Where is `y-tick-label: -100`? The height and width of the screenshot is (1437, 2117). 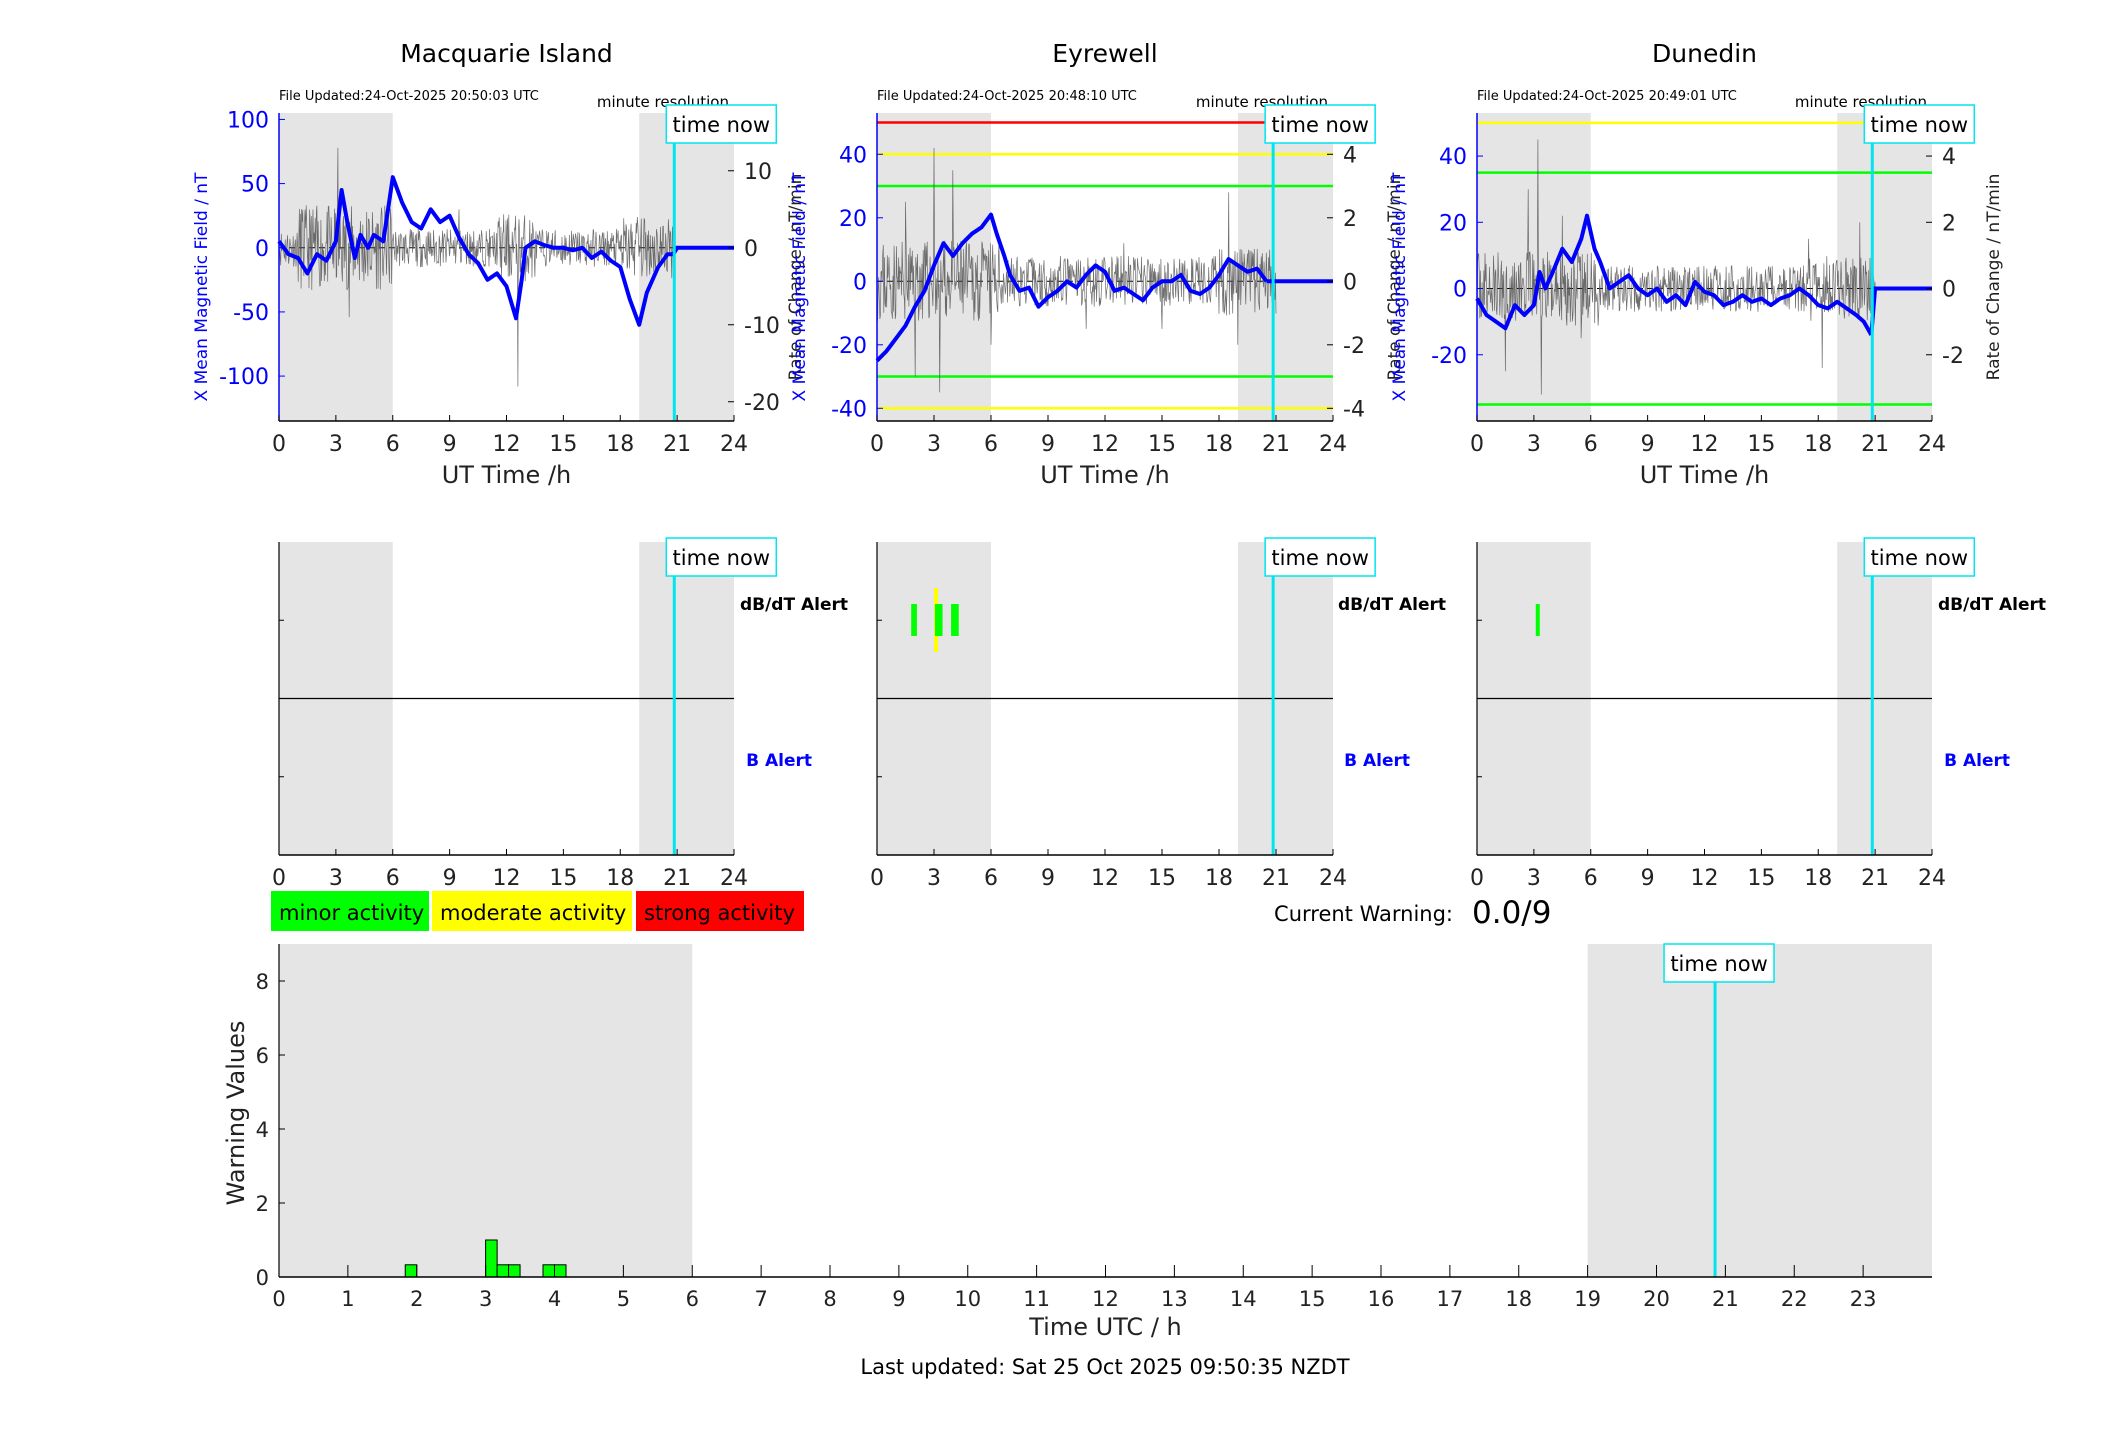 y-tick-label: -100 is located at coordinates (244, 377).